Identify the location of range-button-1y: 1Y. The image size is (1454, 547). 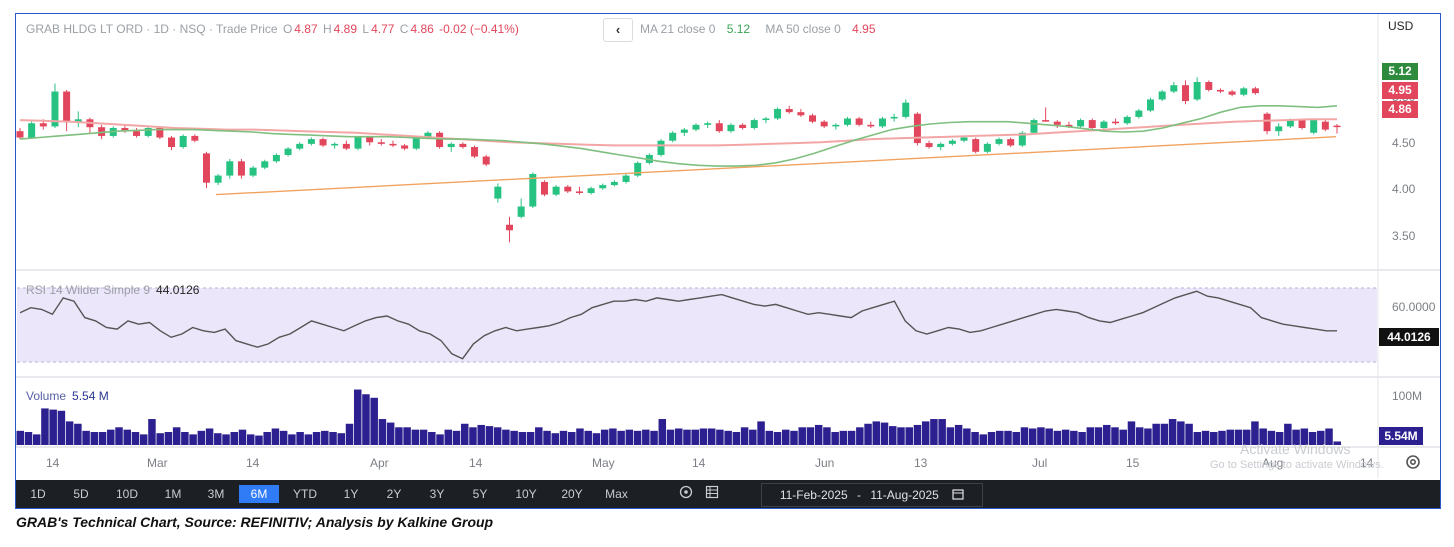
(351, 494).